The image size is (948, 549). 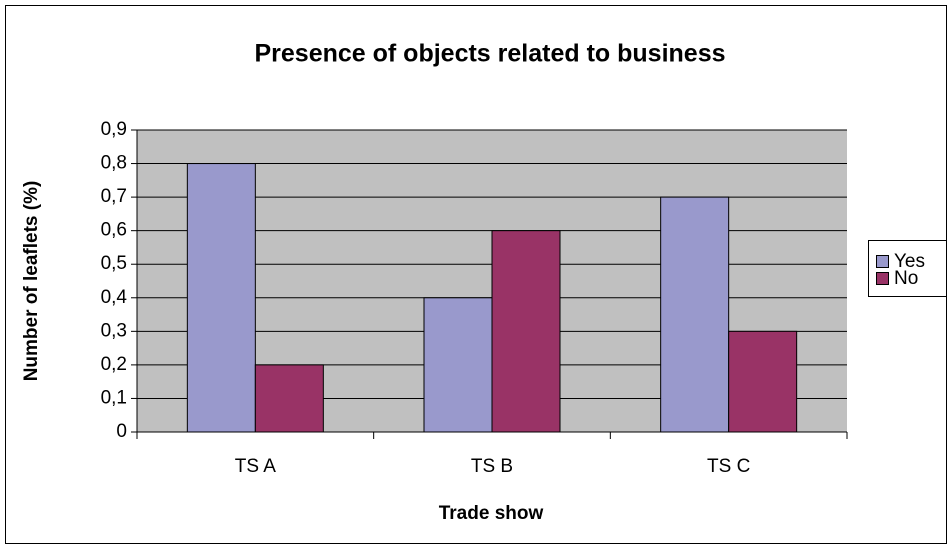 What do you see at coordinates (492, 466) in the screenshot?
I see `x-tick-label: TS B` at bounding box center [492, 466].